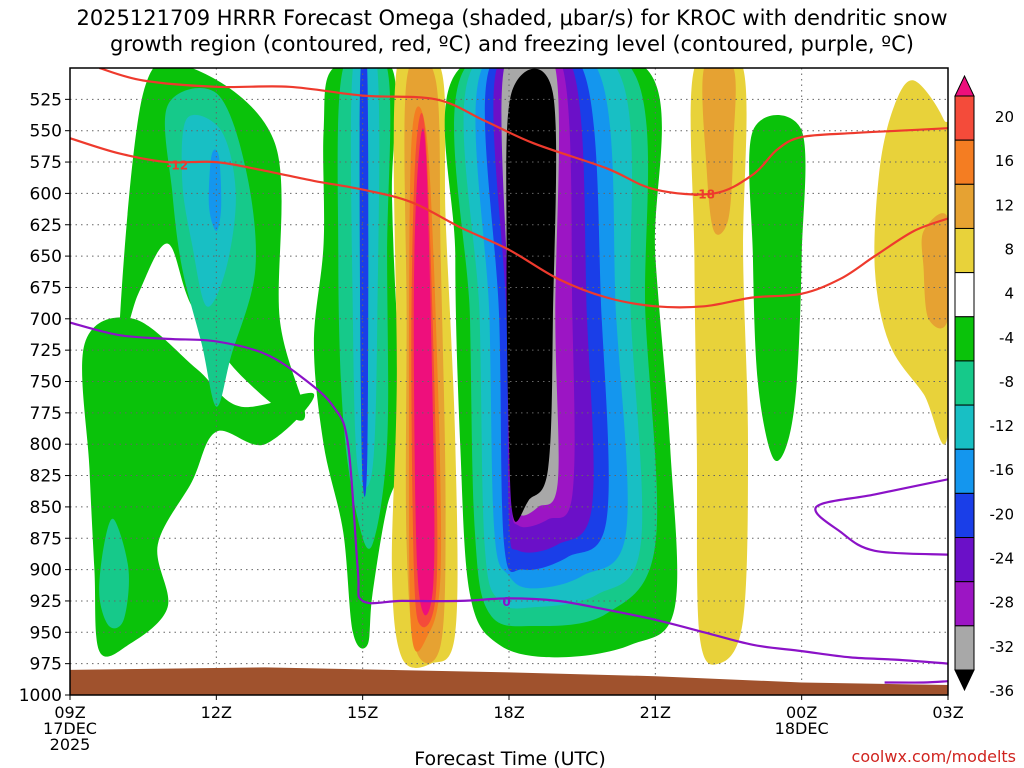 The height and width of the screenshot is (768, 1024). I want to click on y-tick-label: 625, so click(46, 226).